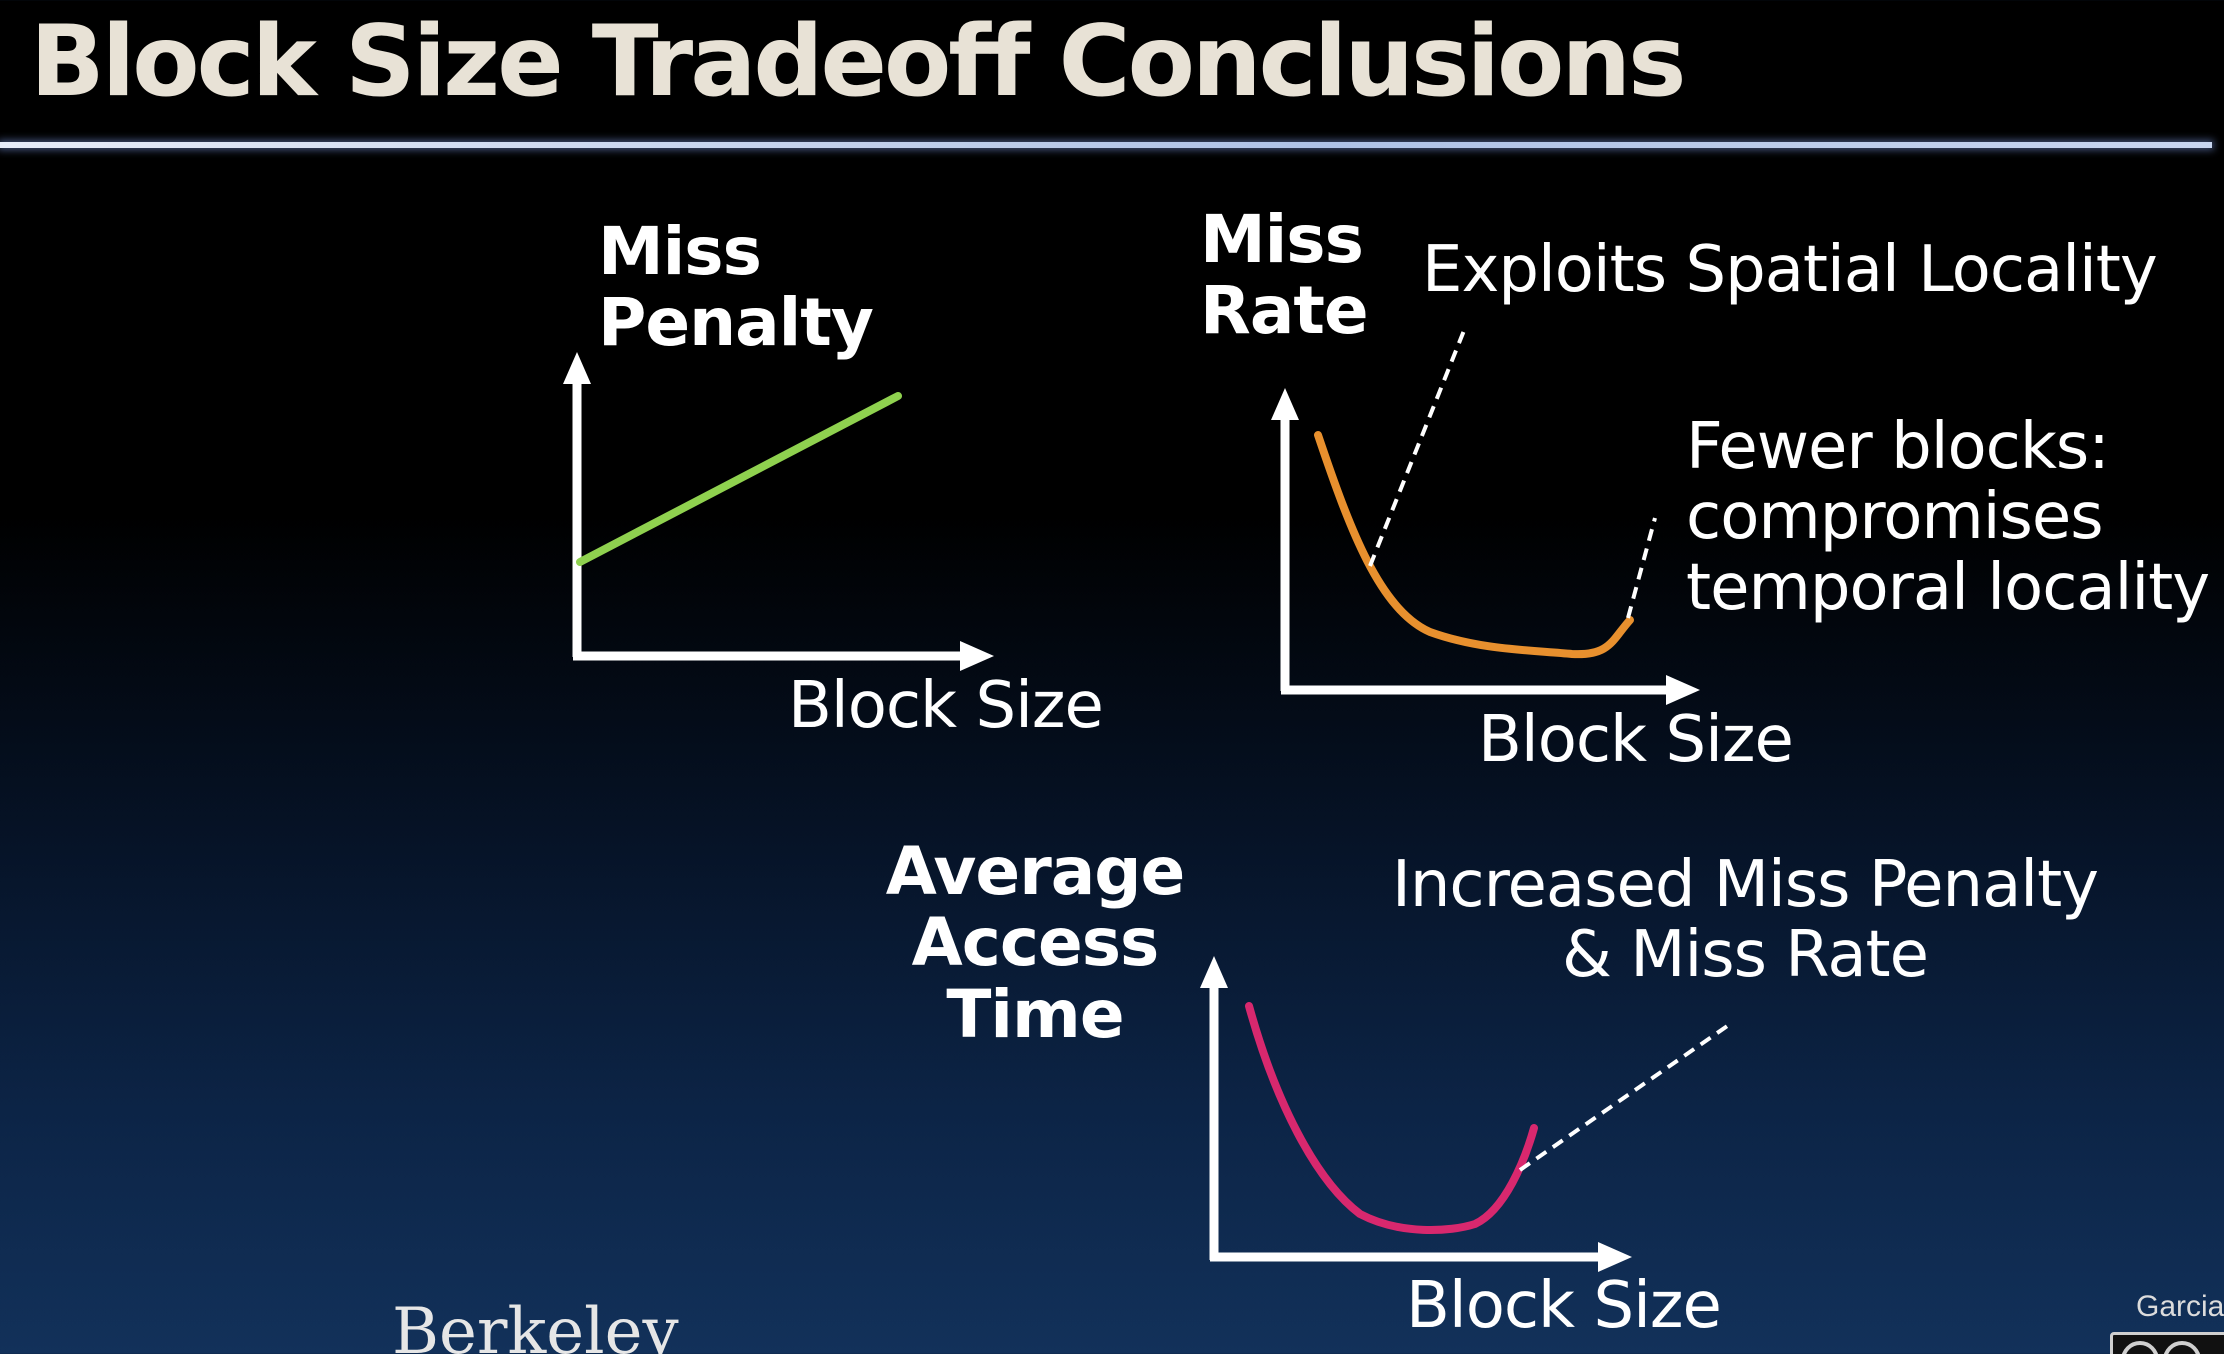 Image resolution: width=2224 pixels, height=1354 pixels. I want to click on miss-penalty-curve, so click(739, 479).